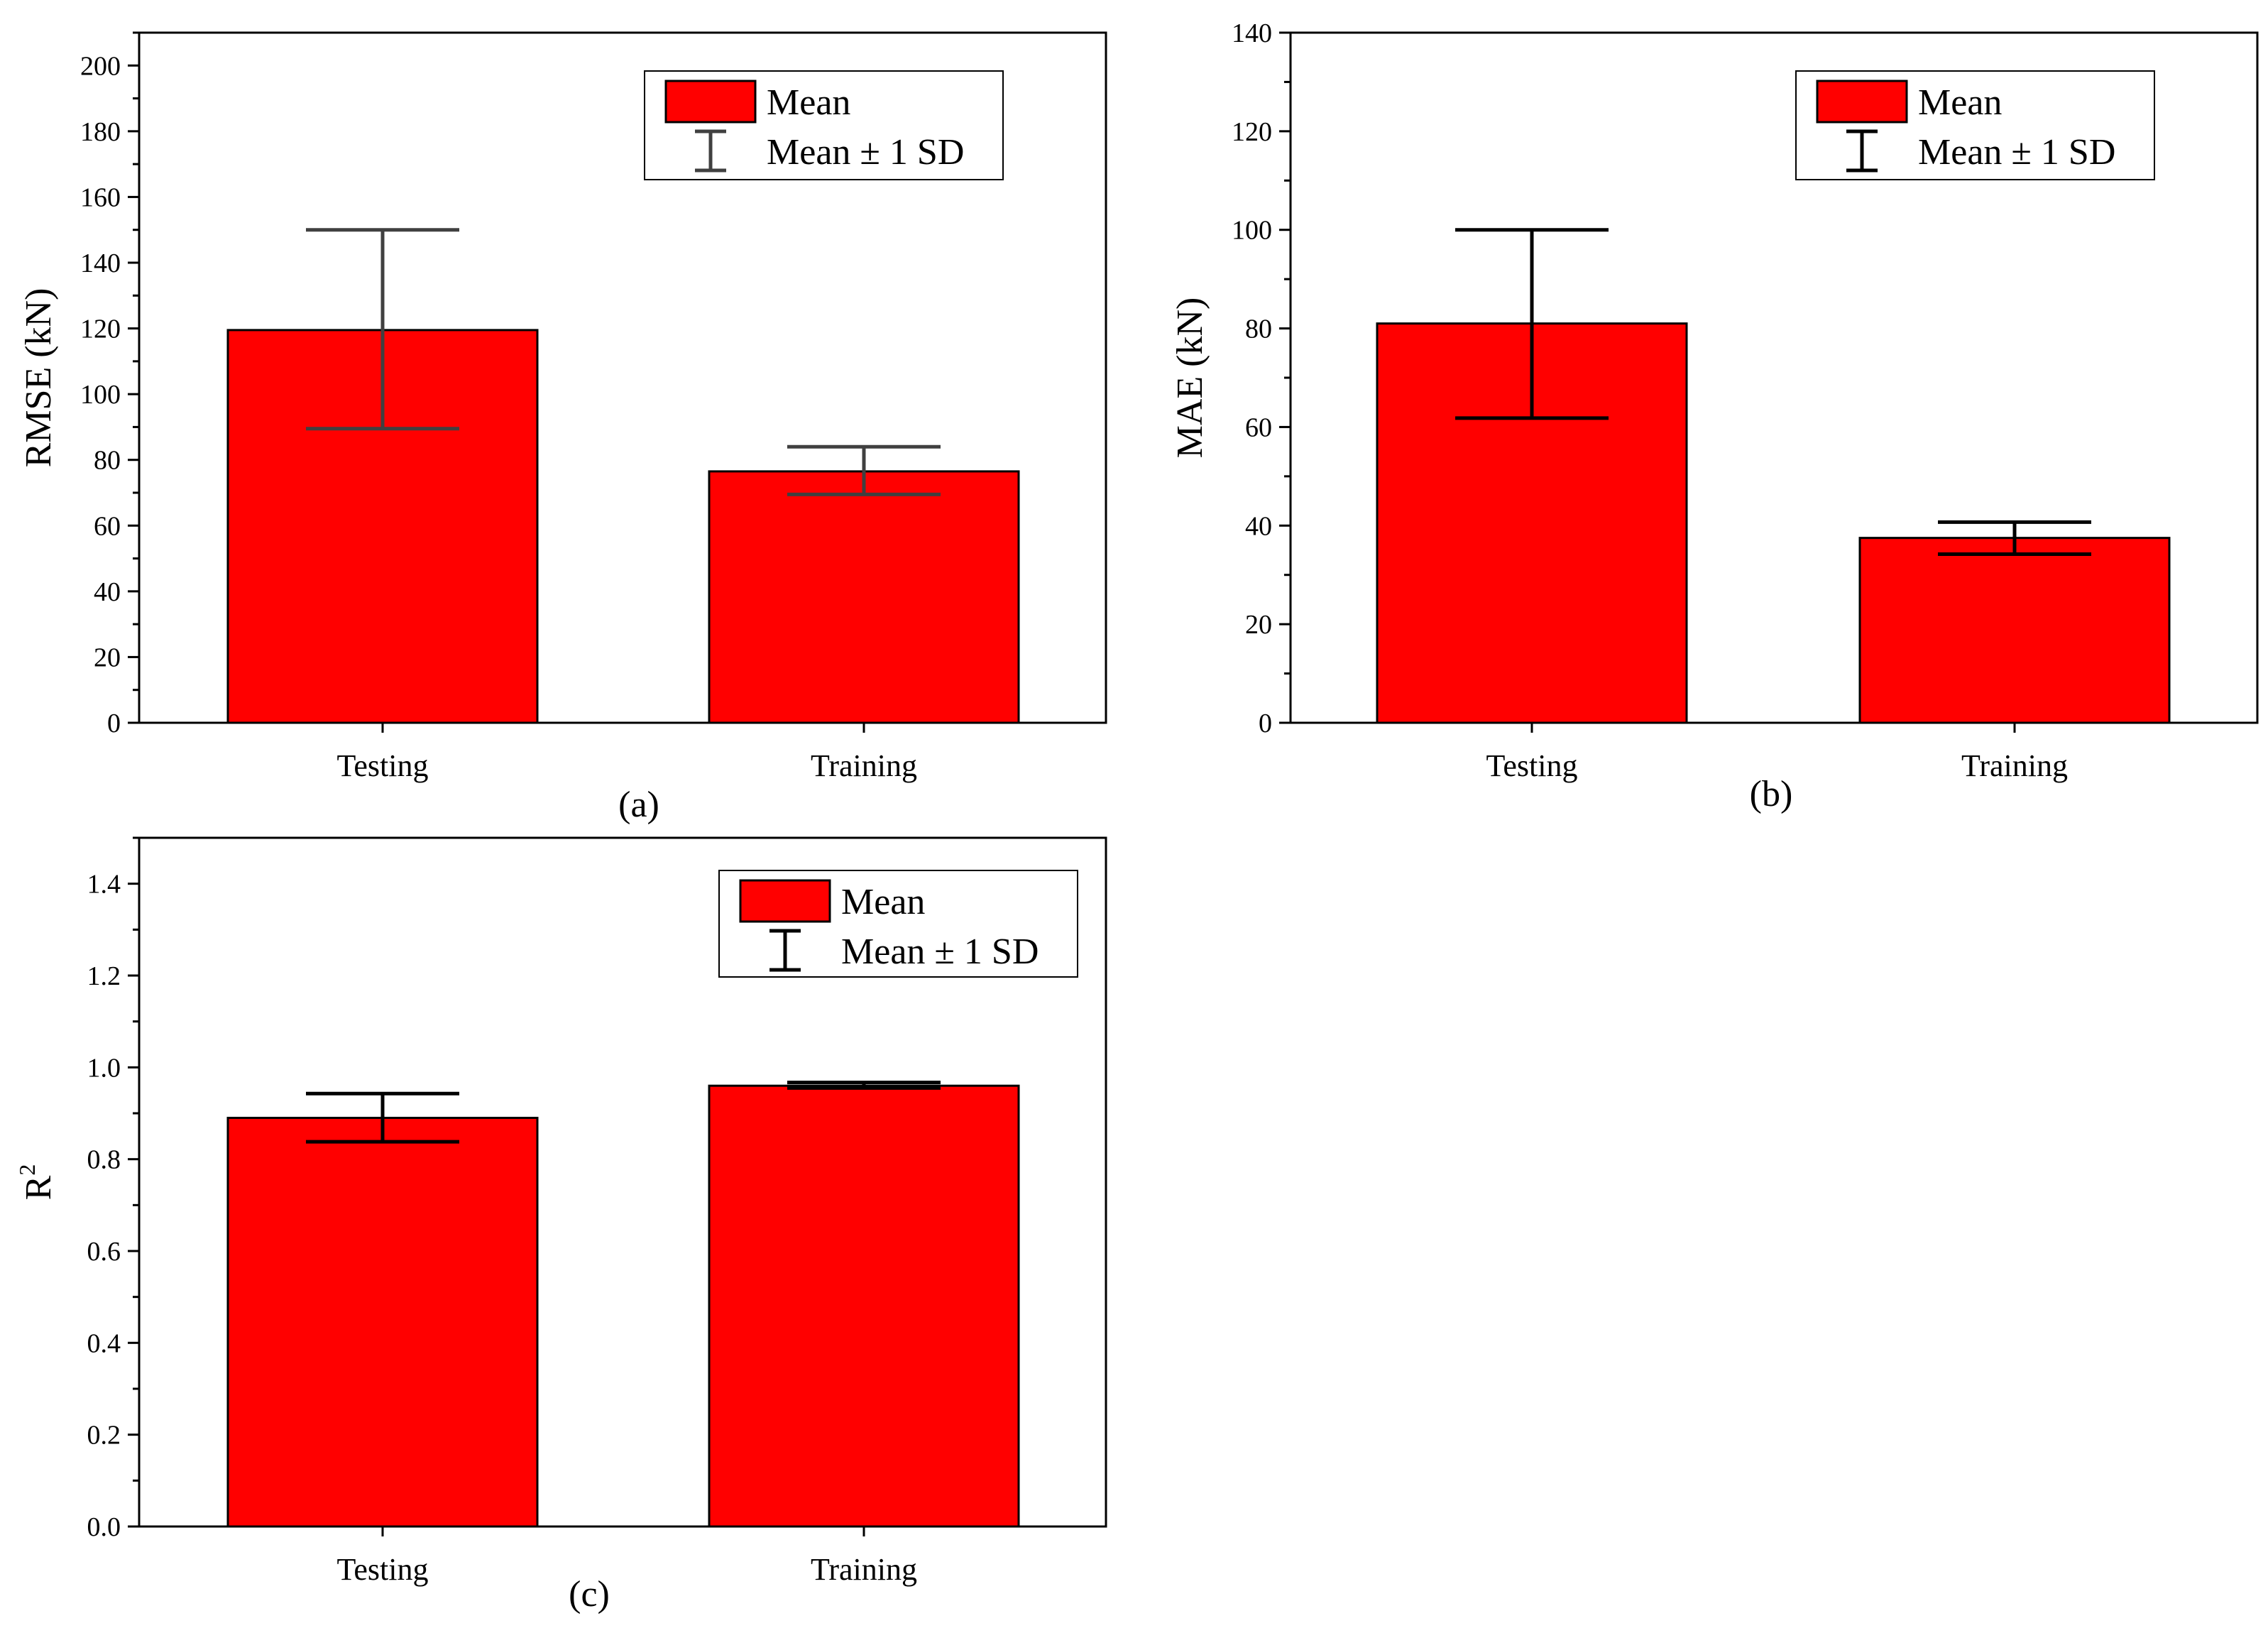 This screenshot has height=1633, width=2268. I want to click on chart-1-legend-swatch-sd, so click(711, 151).